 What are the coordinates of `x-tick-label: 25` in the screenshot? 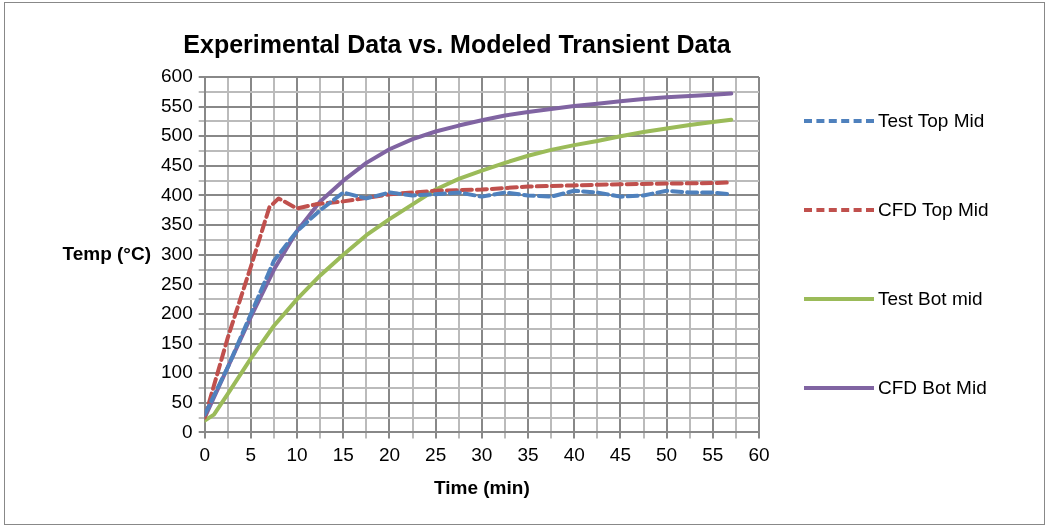 It's located at (436, 455).